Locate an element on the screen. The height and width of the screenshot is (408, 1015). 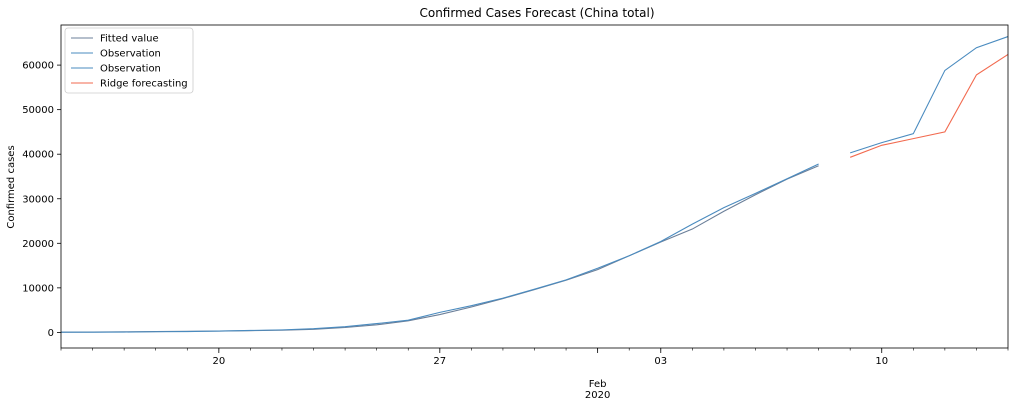
x-tick-label: 03 is located at coordinates (660, 361).